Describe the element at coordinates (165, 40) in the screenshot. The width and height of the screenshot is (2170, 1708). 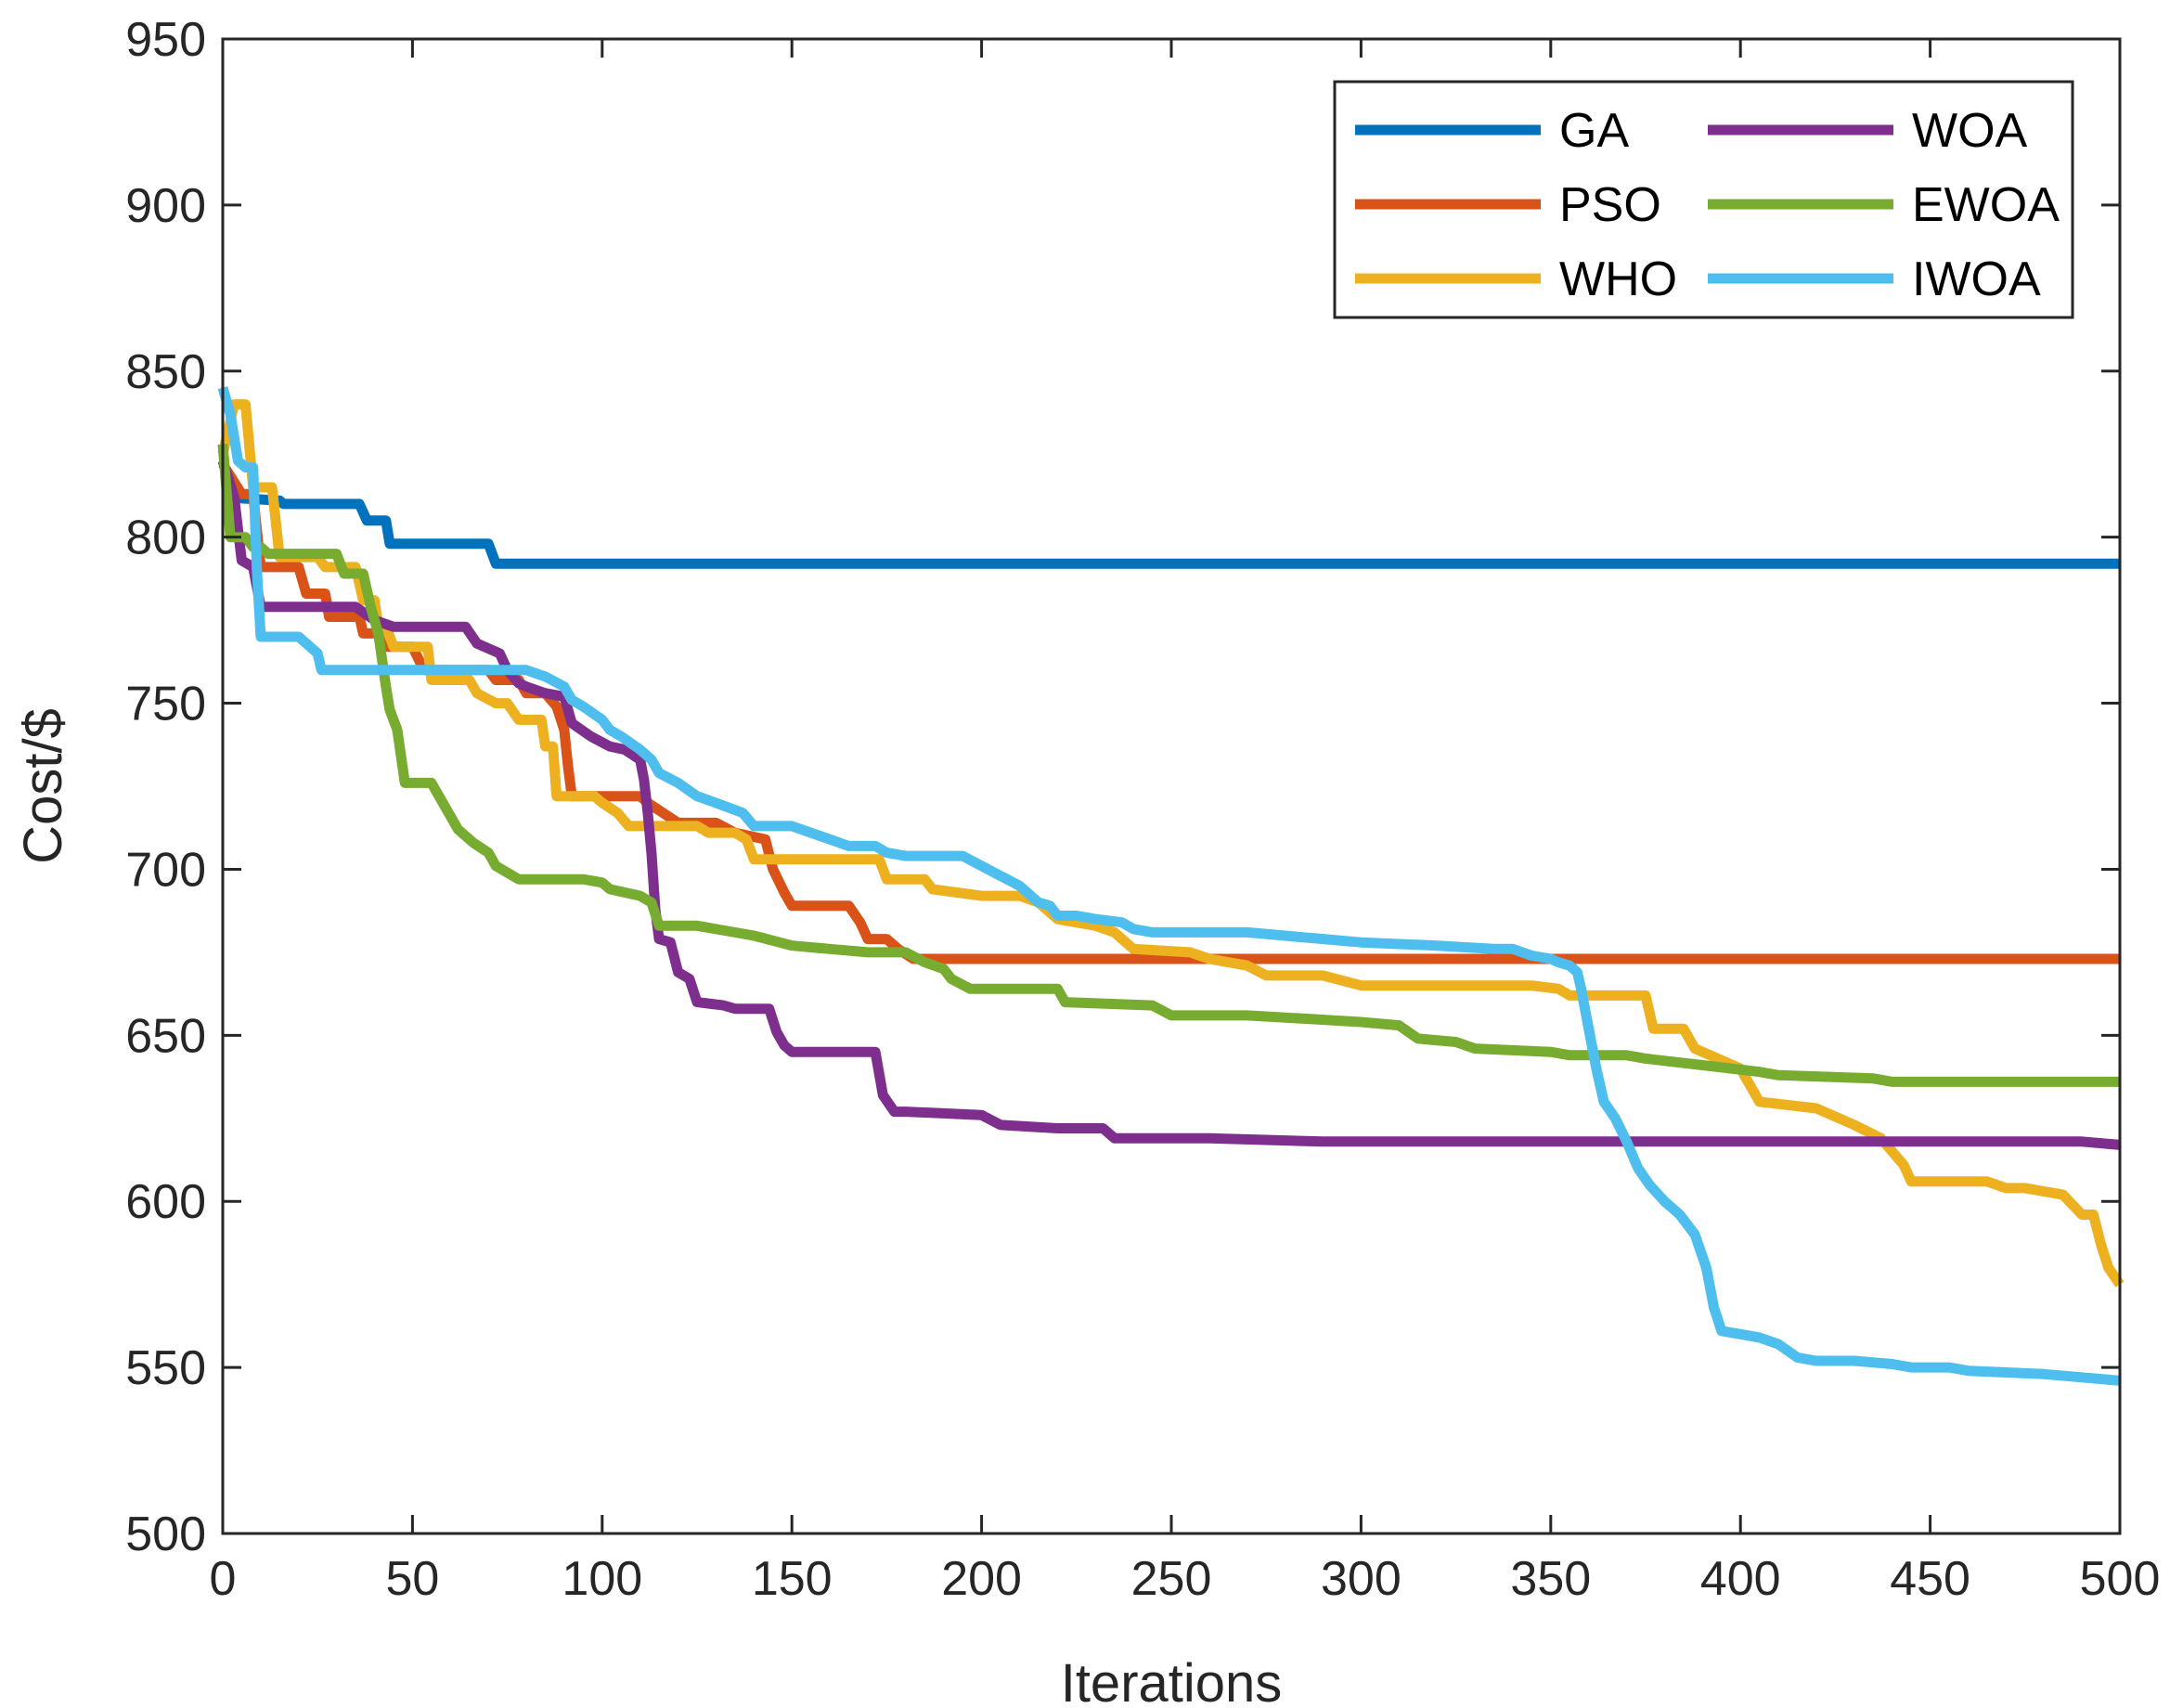
I see `y-tick-label: 950` at that location.